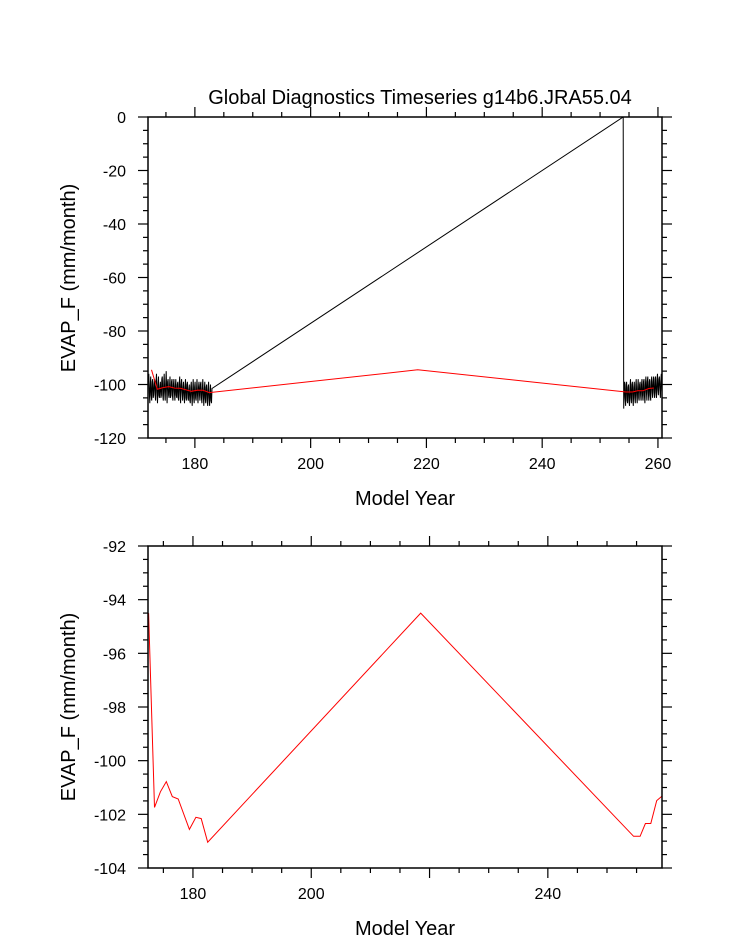  Describe the element at coordinates (110, 869) in the screenshot. I see `y-tick-label: -104` at that location.